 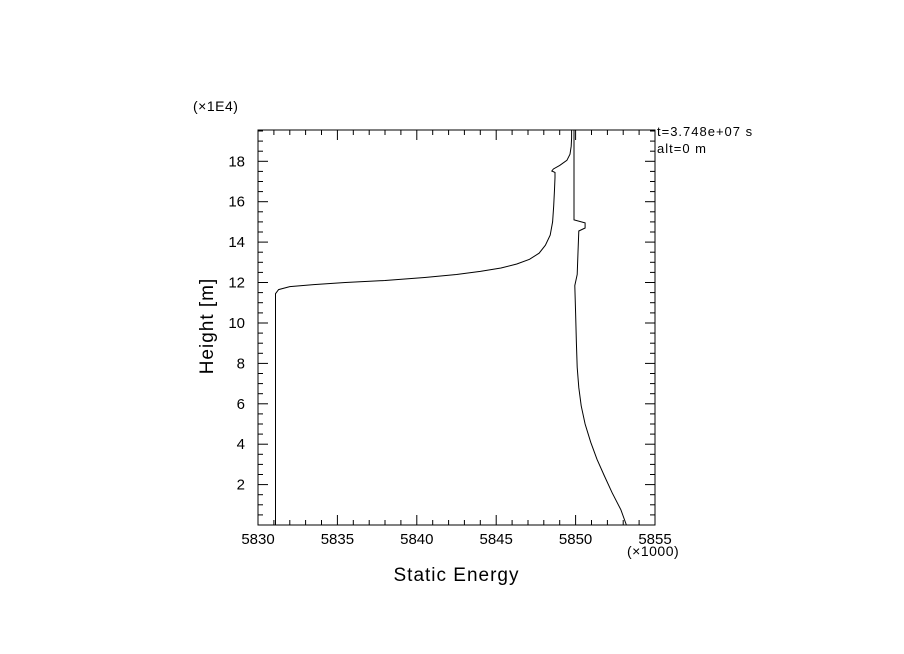 What do you see at coordinates (600, 328) in the screenshot?
I see `curve-right` at bounding box center [600, 328].